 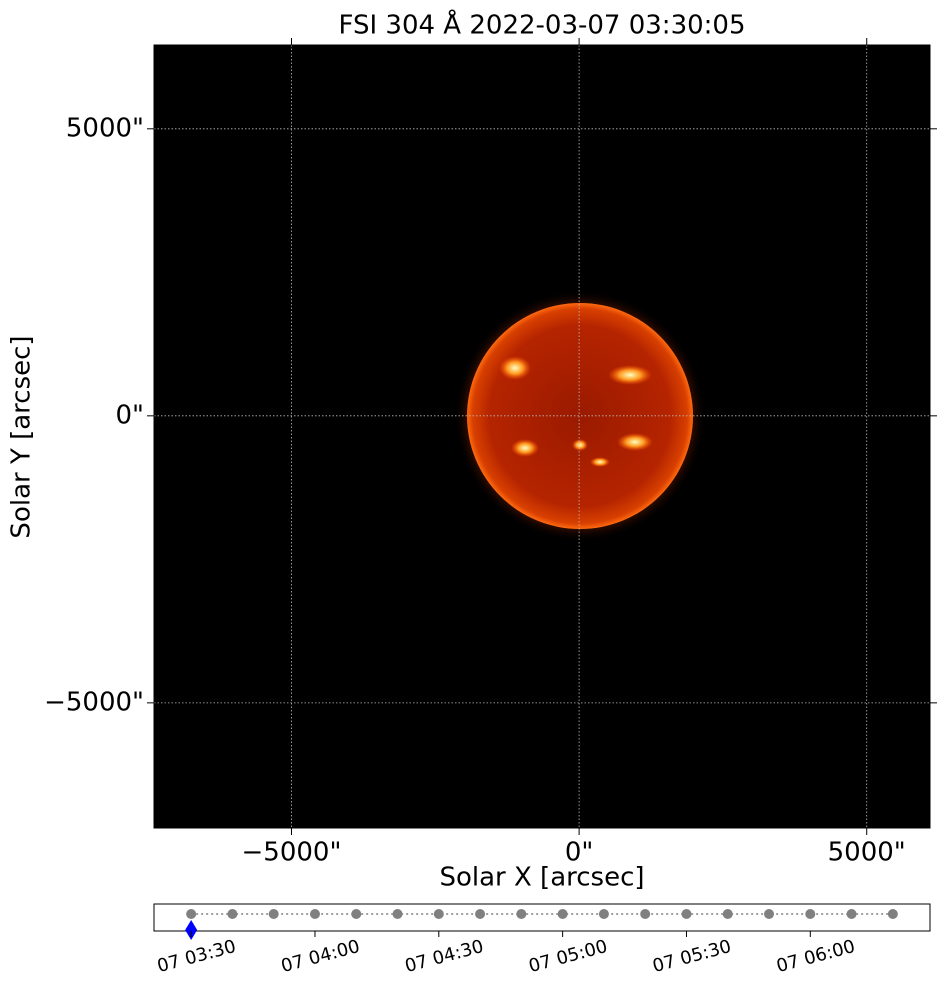 I want to click on sun-image, so click(x=580, y=416).